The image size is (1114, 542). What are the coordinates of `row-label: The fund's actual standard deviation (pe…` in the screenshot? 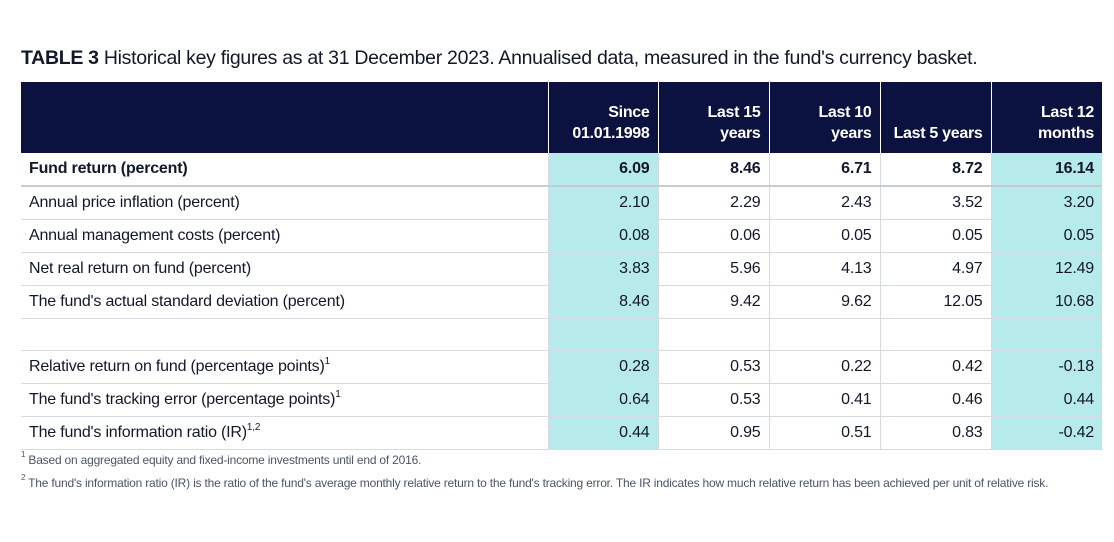 It's located at (284, 302).